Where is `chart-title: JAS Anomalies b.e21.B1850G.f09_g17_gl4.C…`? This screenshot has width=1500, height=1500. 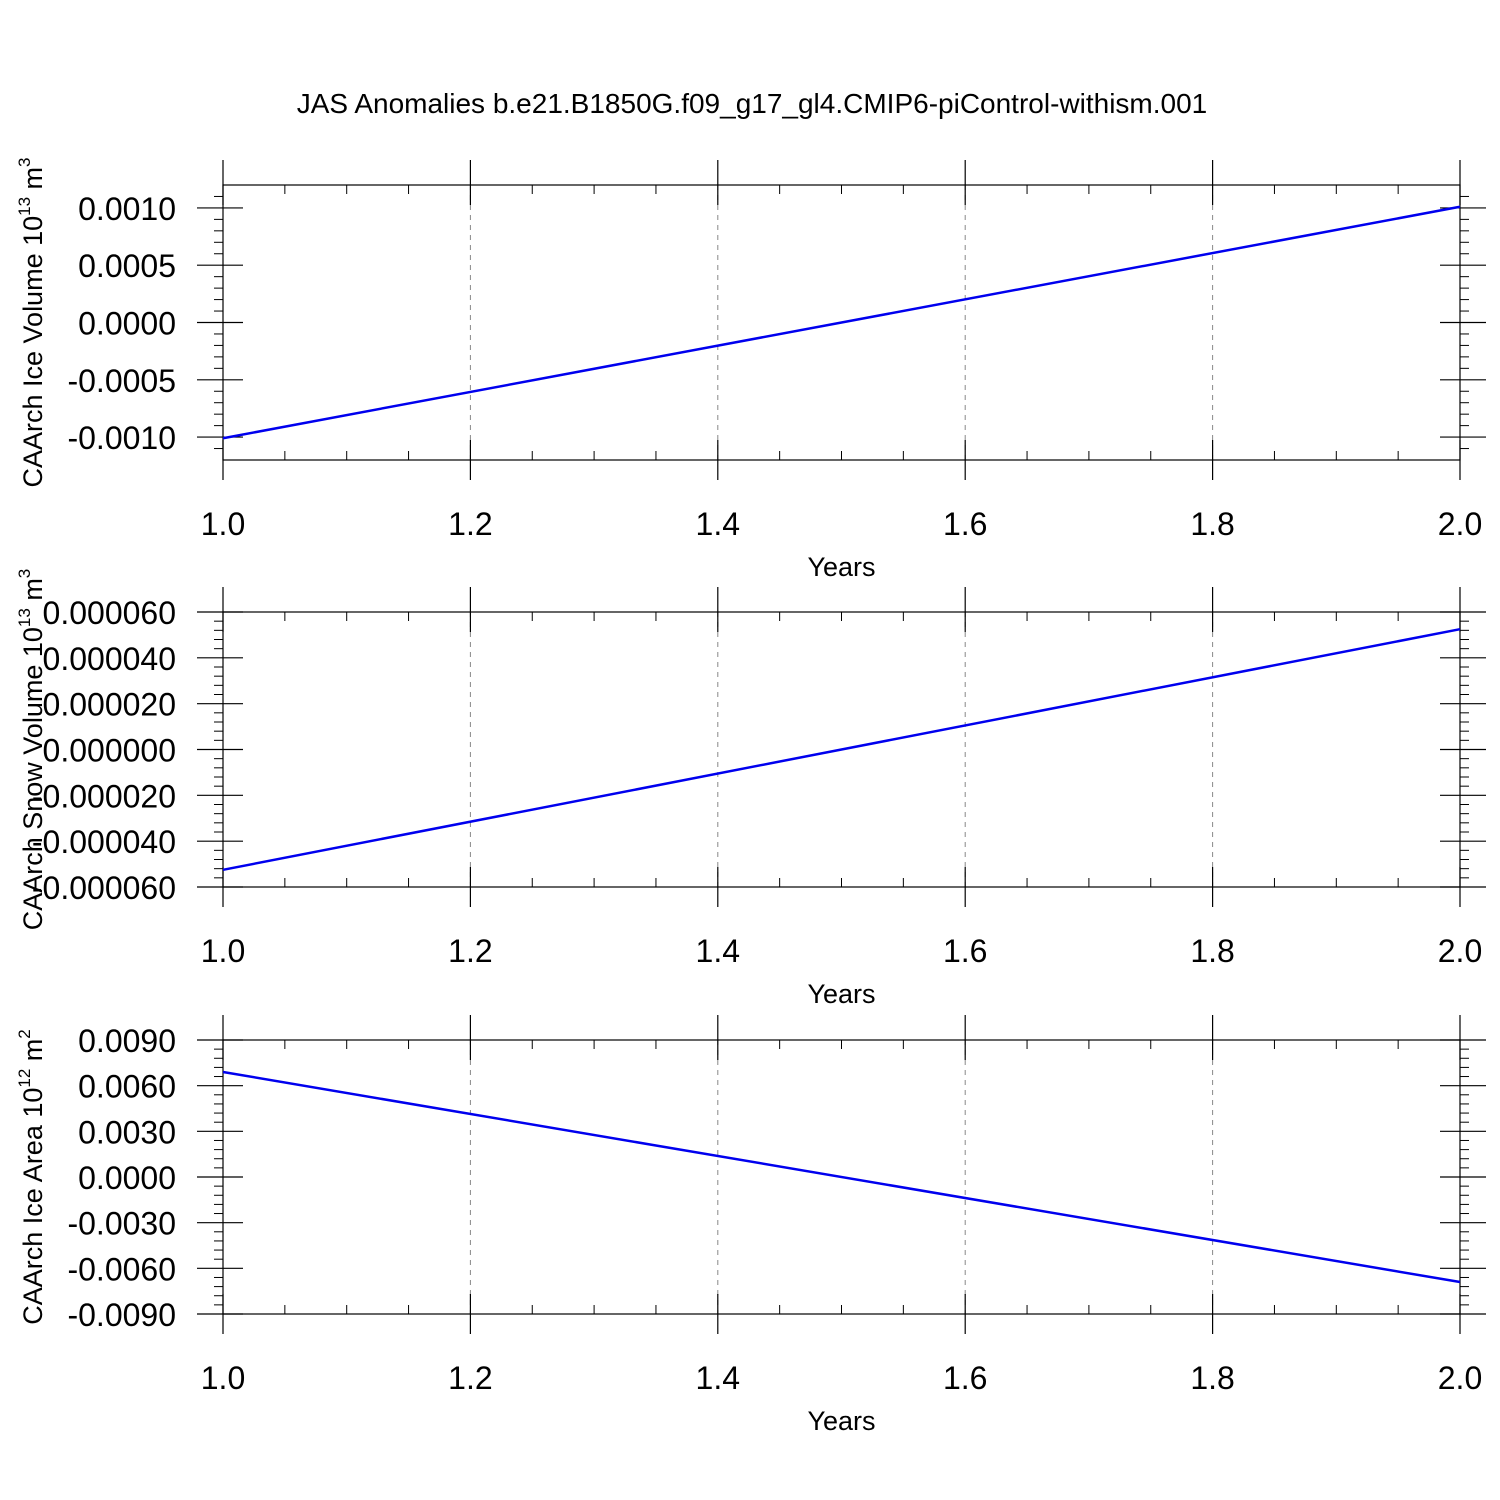
chart-title: JAS Anomalies b.e21.B1850G.f09_g17_gl4.C… is located at coordinates (752, 103).